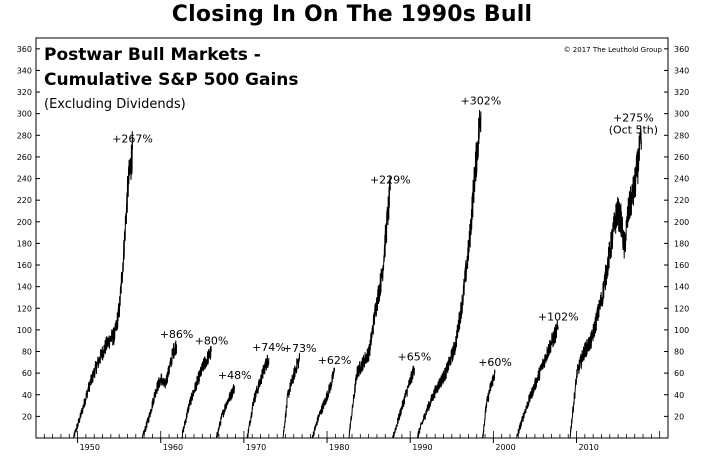  What do you see at coordinates (300, 348) in the screenshot?
I see `gain-data-label: +73%` at bounding box center [300, 348].